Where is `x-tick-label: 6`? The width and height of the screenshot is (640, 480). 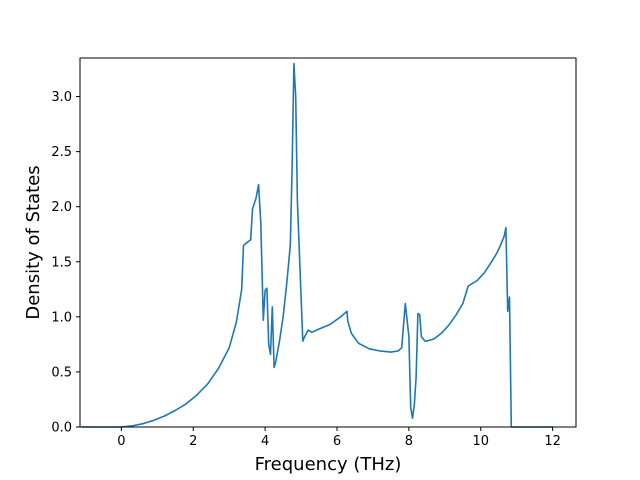 x-tick-label: 6 is located at coordinates (337, 441).